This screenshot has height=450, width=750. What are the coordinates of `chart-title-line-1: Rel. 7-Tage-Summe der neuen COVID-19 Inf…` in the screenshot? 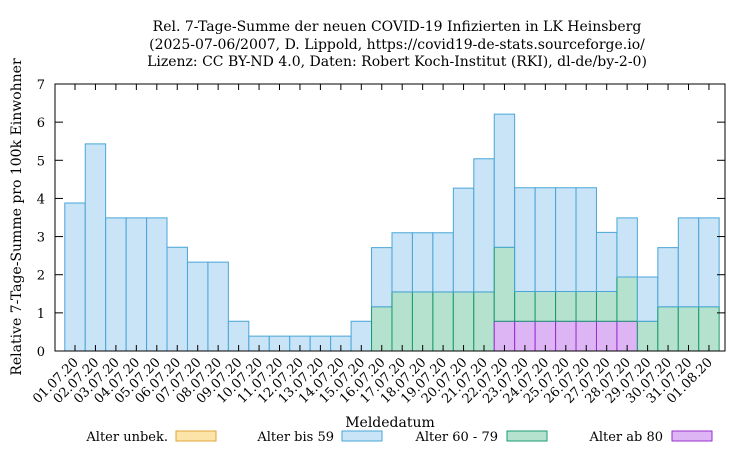 It's located at (397, 27).